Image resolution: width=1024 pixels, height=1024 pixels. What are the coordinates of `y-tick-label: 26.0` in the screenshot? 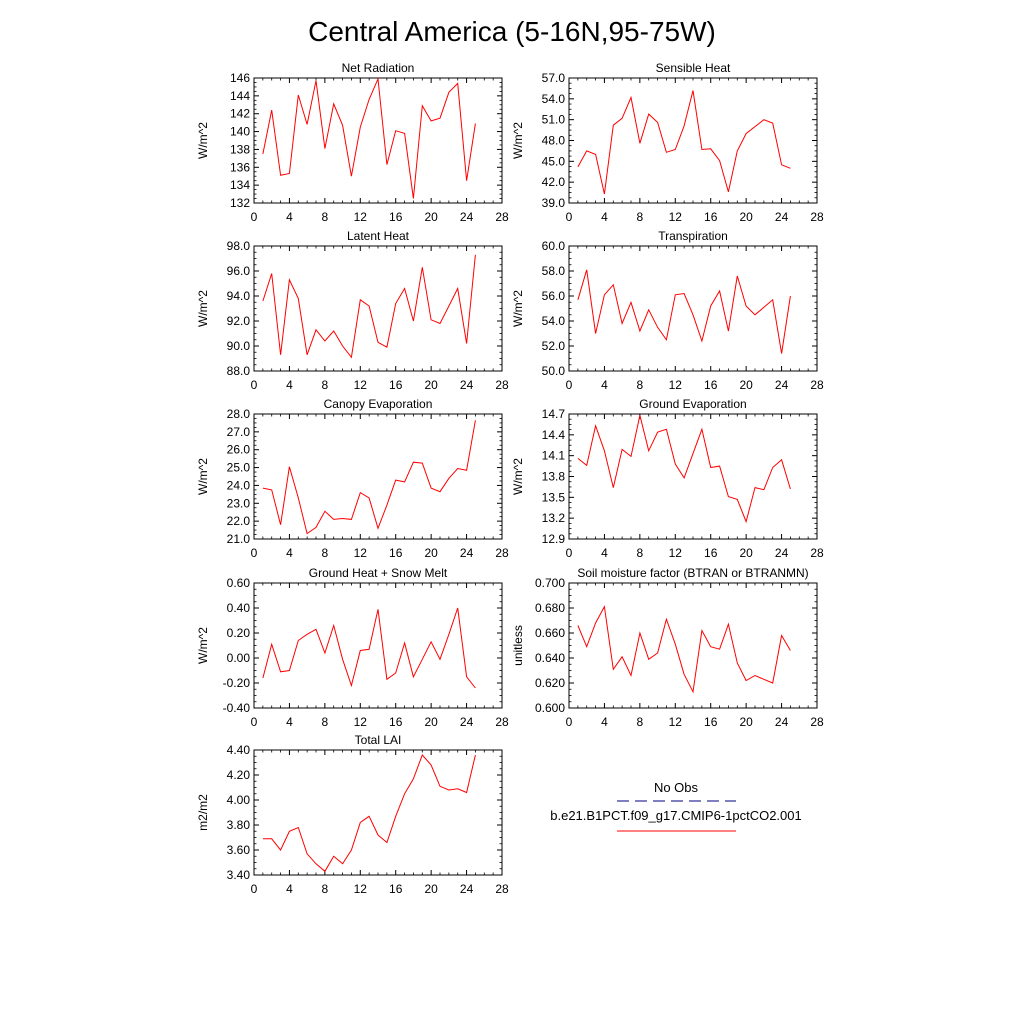 It's located at (239, 450).